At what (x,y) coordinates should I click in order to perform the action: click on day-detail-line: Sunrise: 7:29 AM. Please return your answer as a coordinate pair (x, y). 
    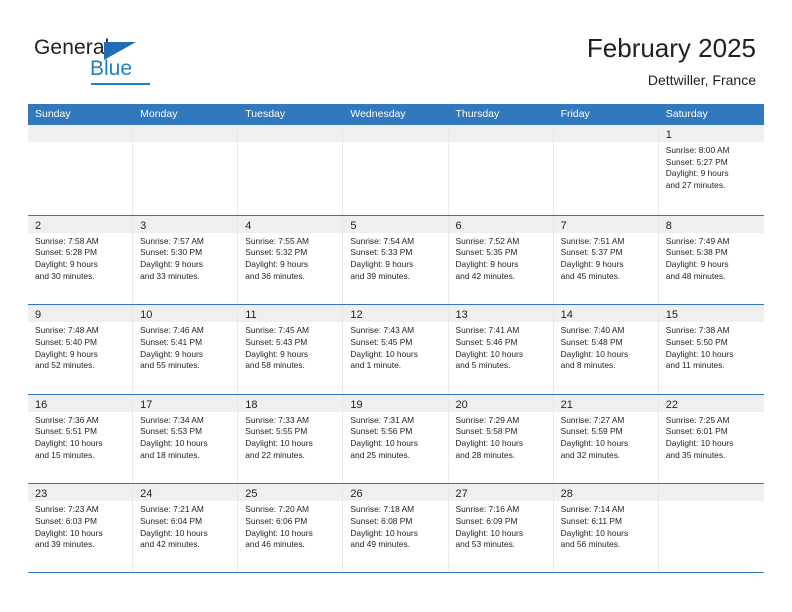
    Looking at the image, I should click on (487, 419).